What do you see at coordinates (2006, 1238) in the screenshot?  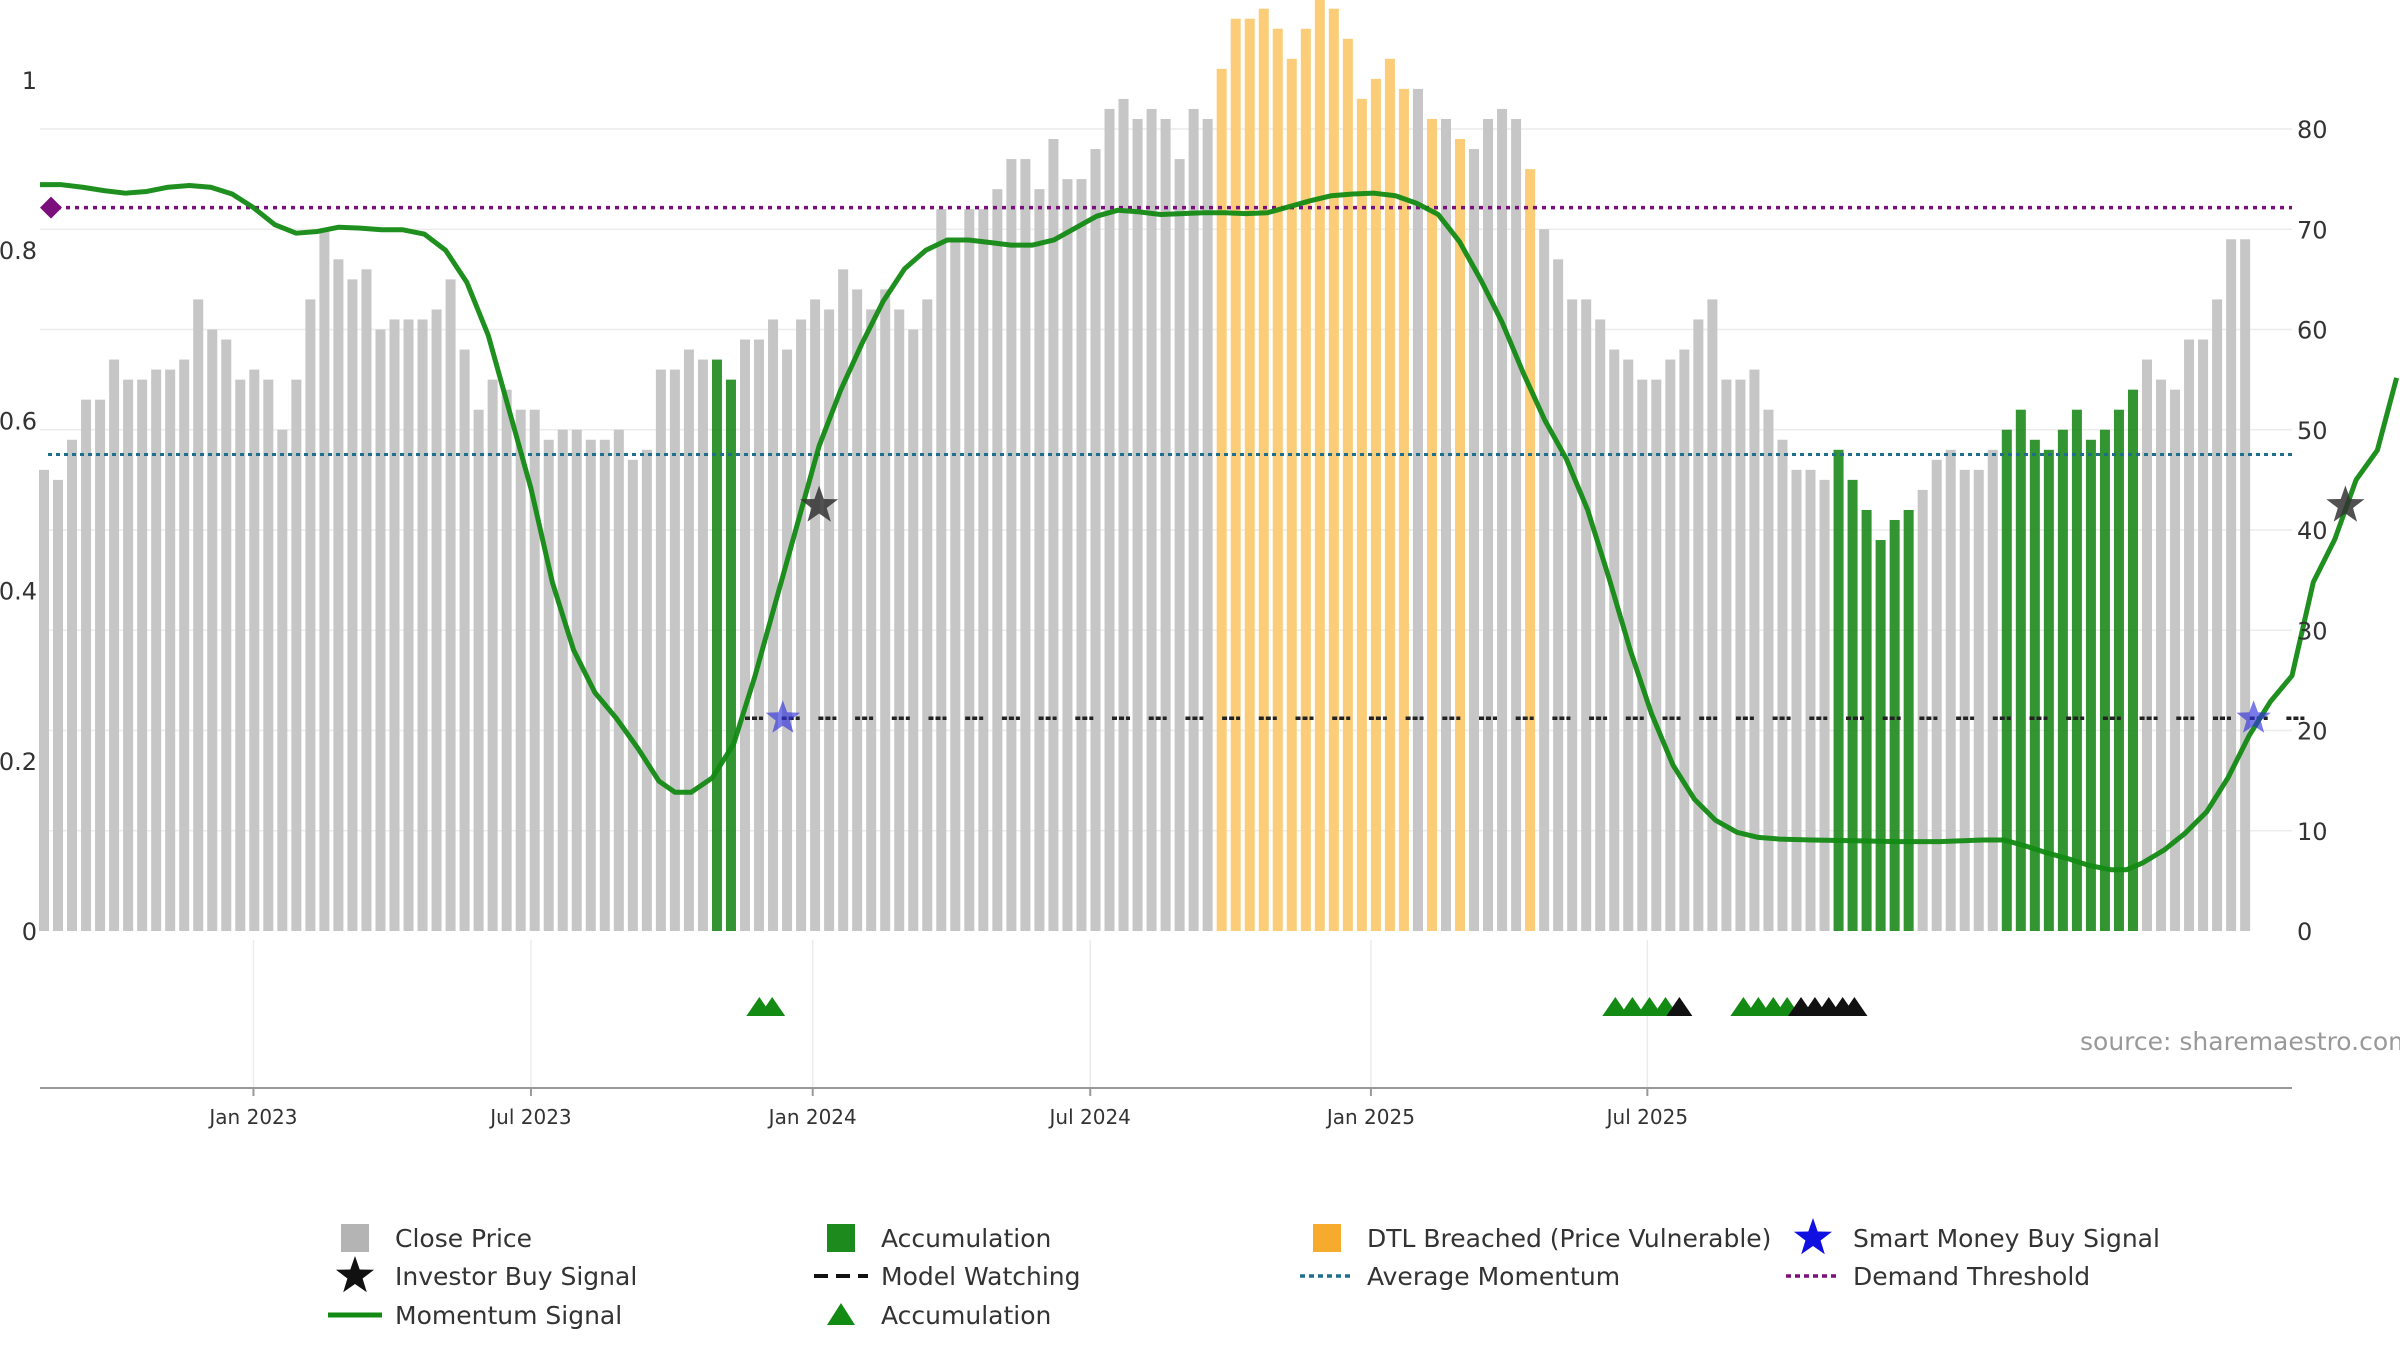 I see `legend-label: Smart Money Buy Signal` at bounding box center [2006, 1238].